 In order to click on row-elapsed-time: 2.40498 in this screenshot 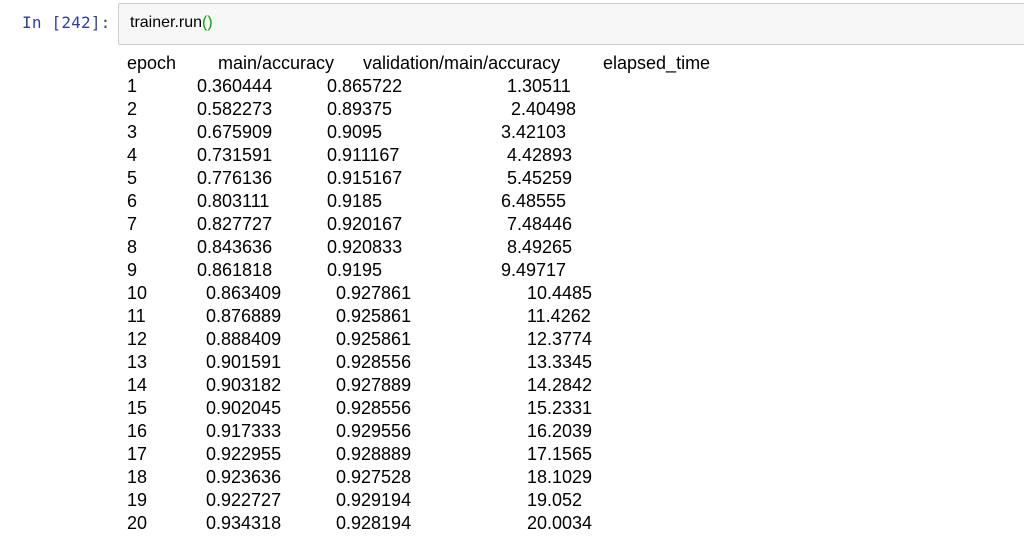, I will do `click(544, 109)`.